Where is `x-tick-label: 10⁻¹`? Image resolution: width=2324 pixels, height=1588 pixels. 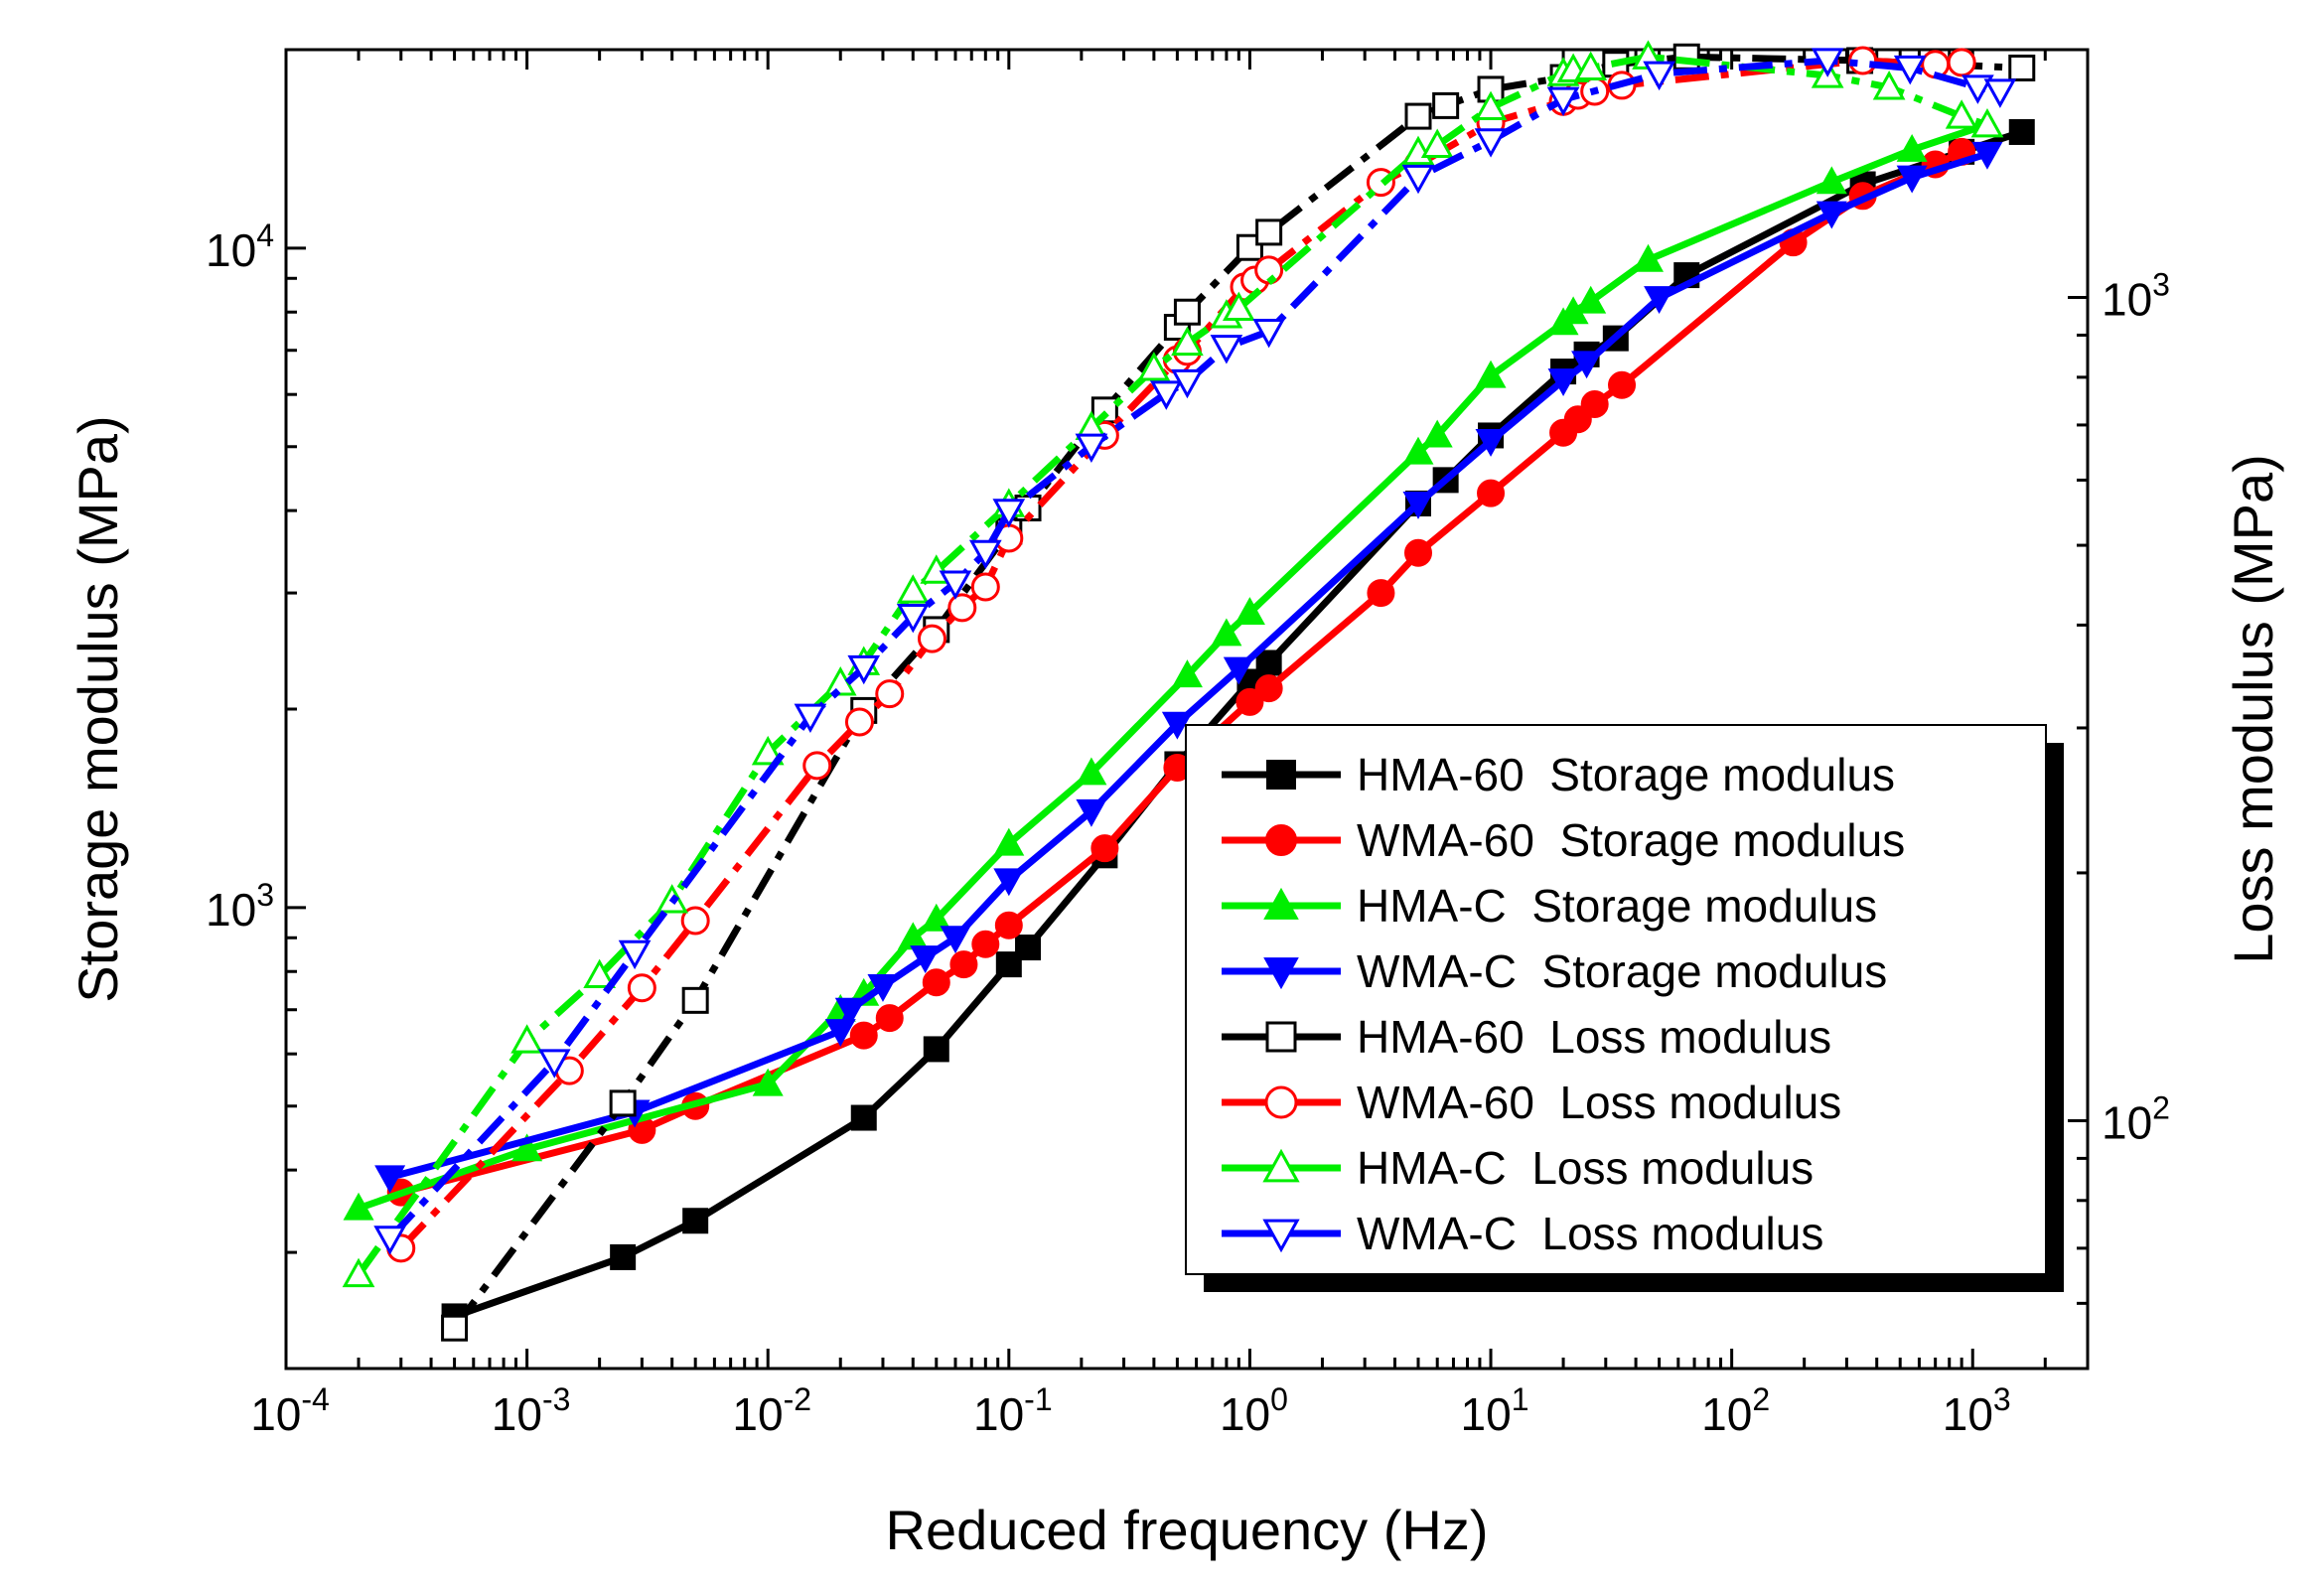
x-tick-label: 10⁻¹ is located at coordinates (1013, 1410).